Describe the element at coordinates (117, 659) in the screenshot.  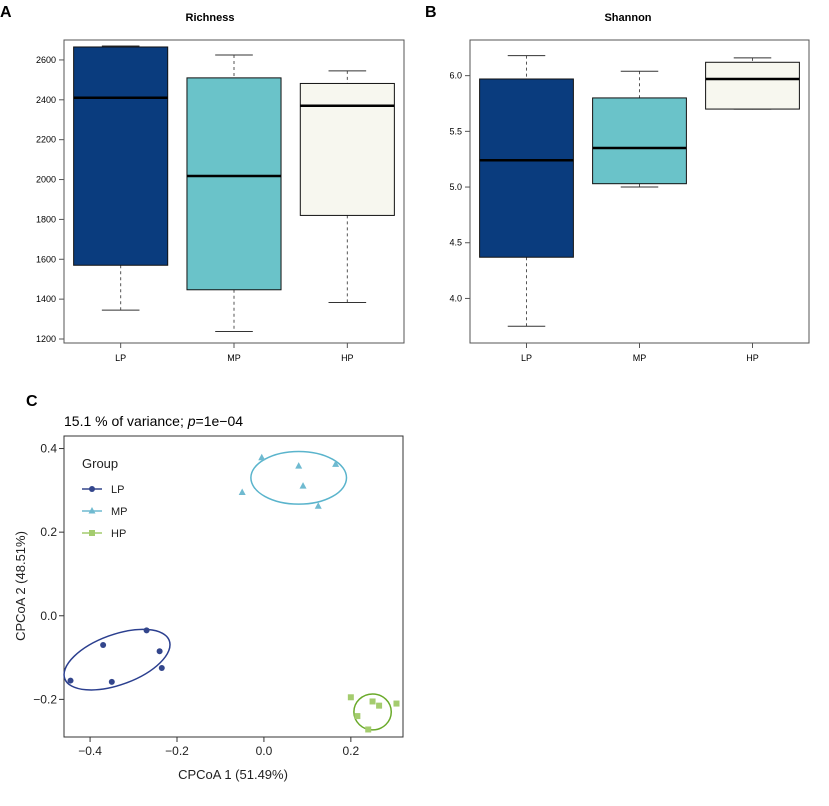
I see `ellipse-lp` at that location.